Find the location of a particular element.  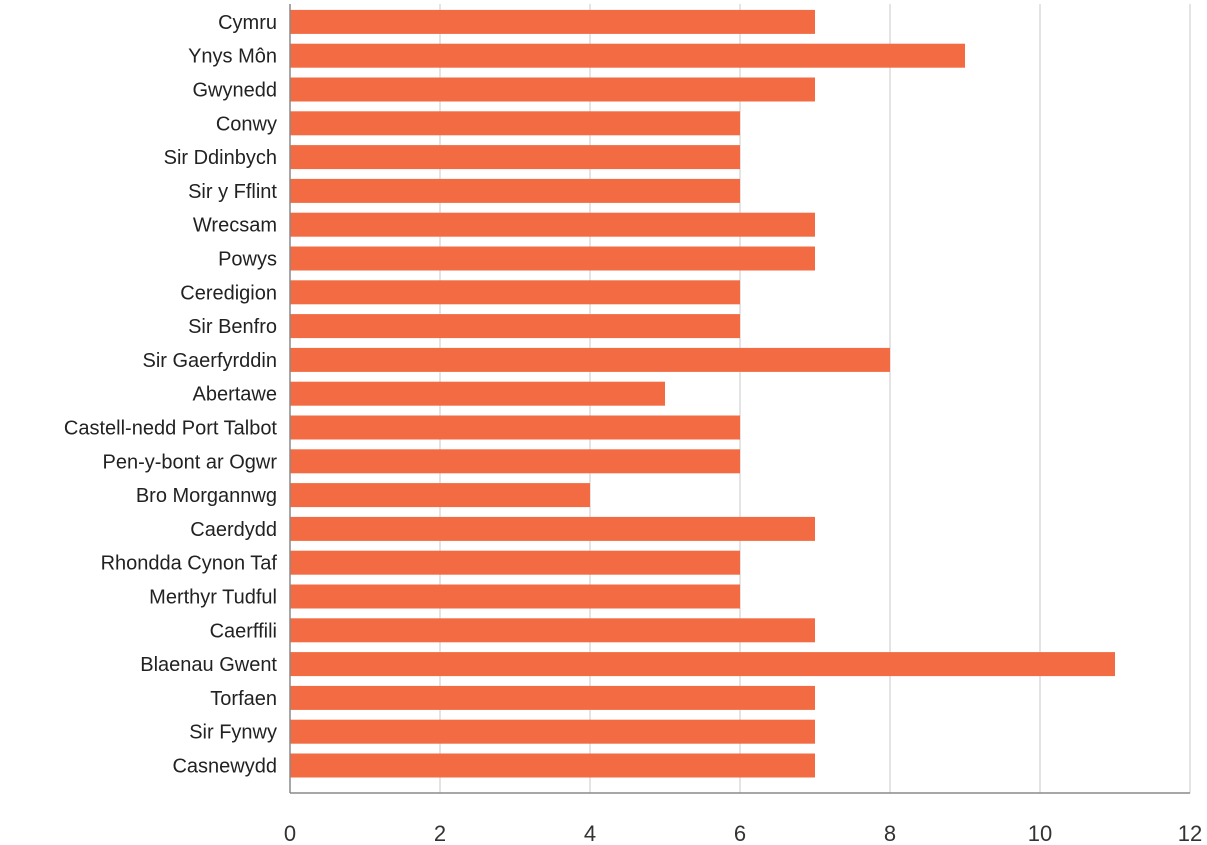

x-tick-label-6: 12 is located at coordinates (1190, 833).